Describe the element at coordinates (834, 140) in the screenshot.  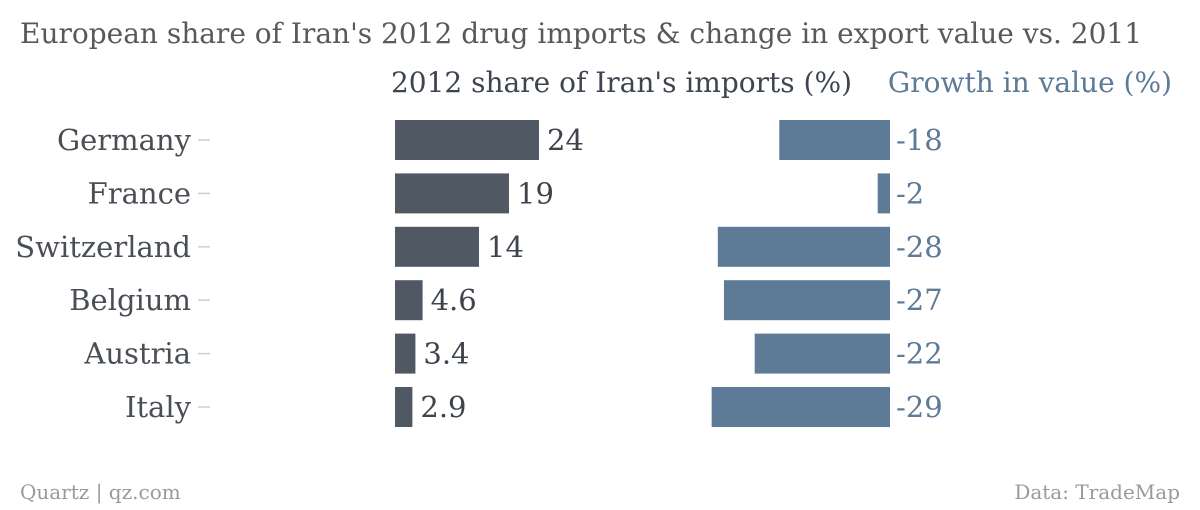
I see `growth-bar-germany` at that location.